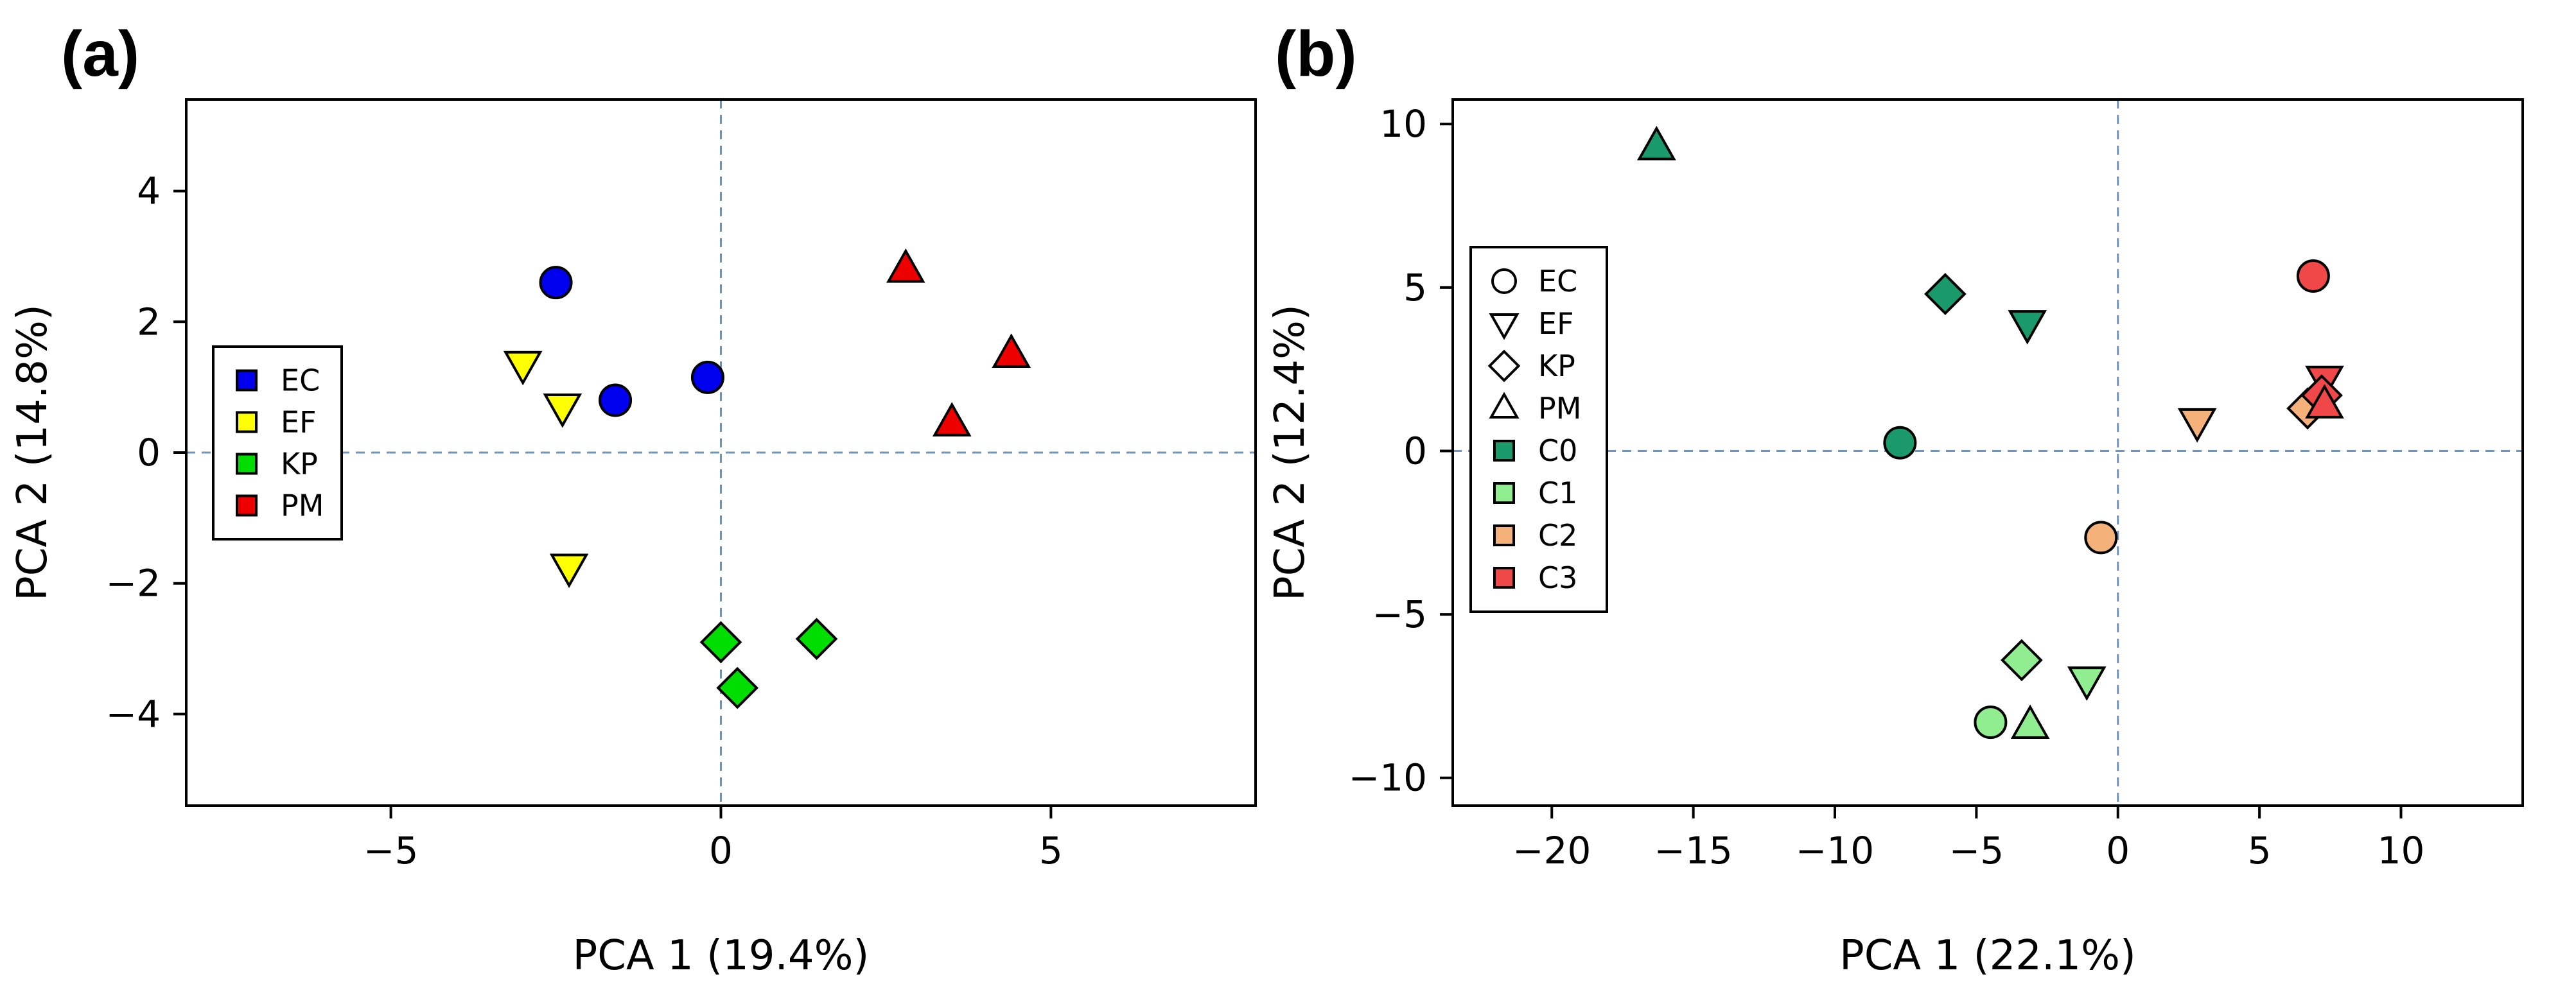 The height and width of the screenshot is (995, 2576). What do you see at coordinates (1316, 54) in the screenshot?
I see `panel-label: (b)` at bounding box center [1316, 54].